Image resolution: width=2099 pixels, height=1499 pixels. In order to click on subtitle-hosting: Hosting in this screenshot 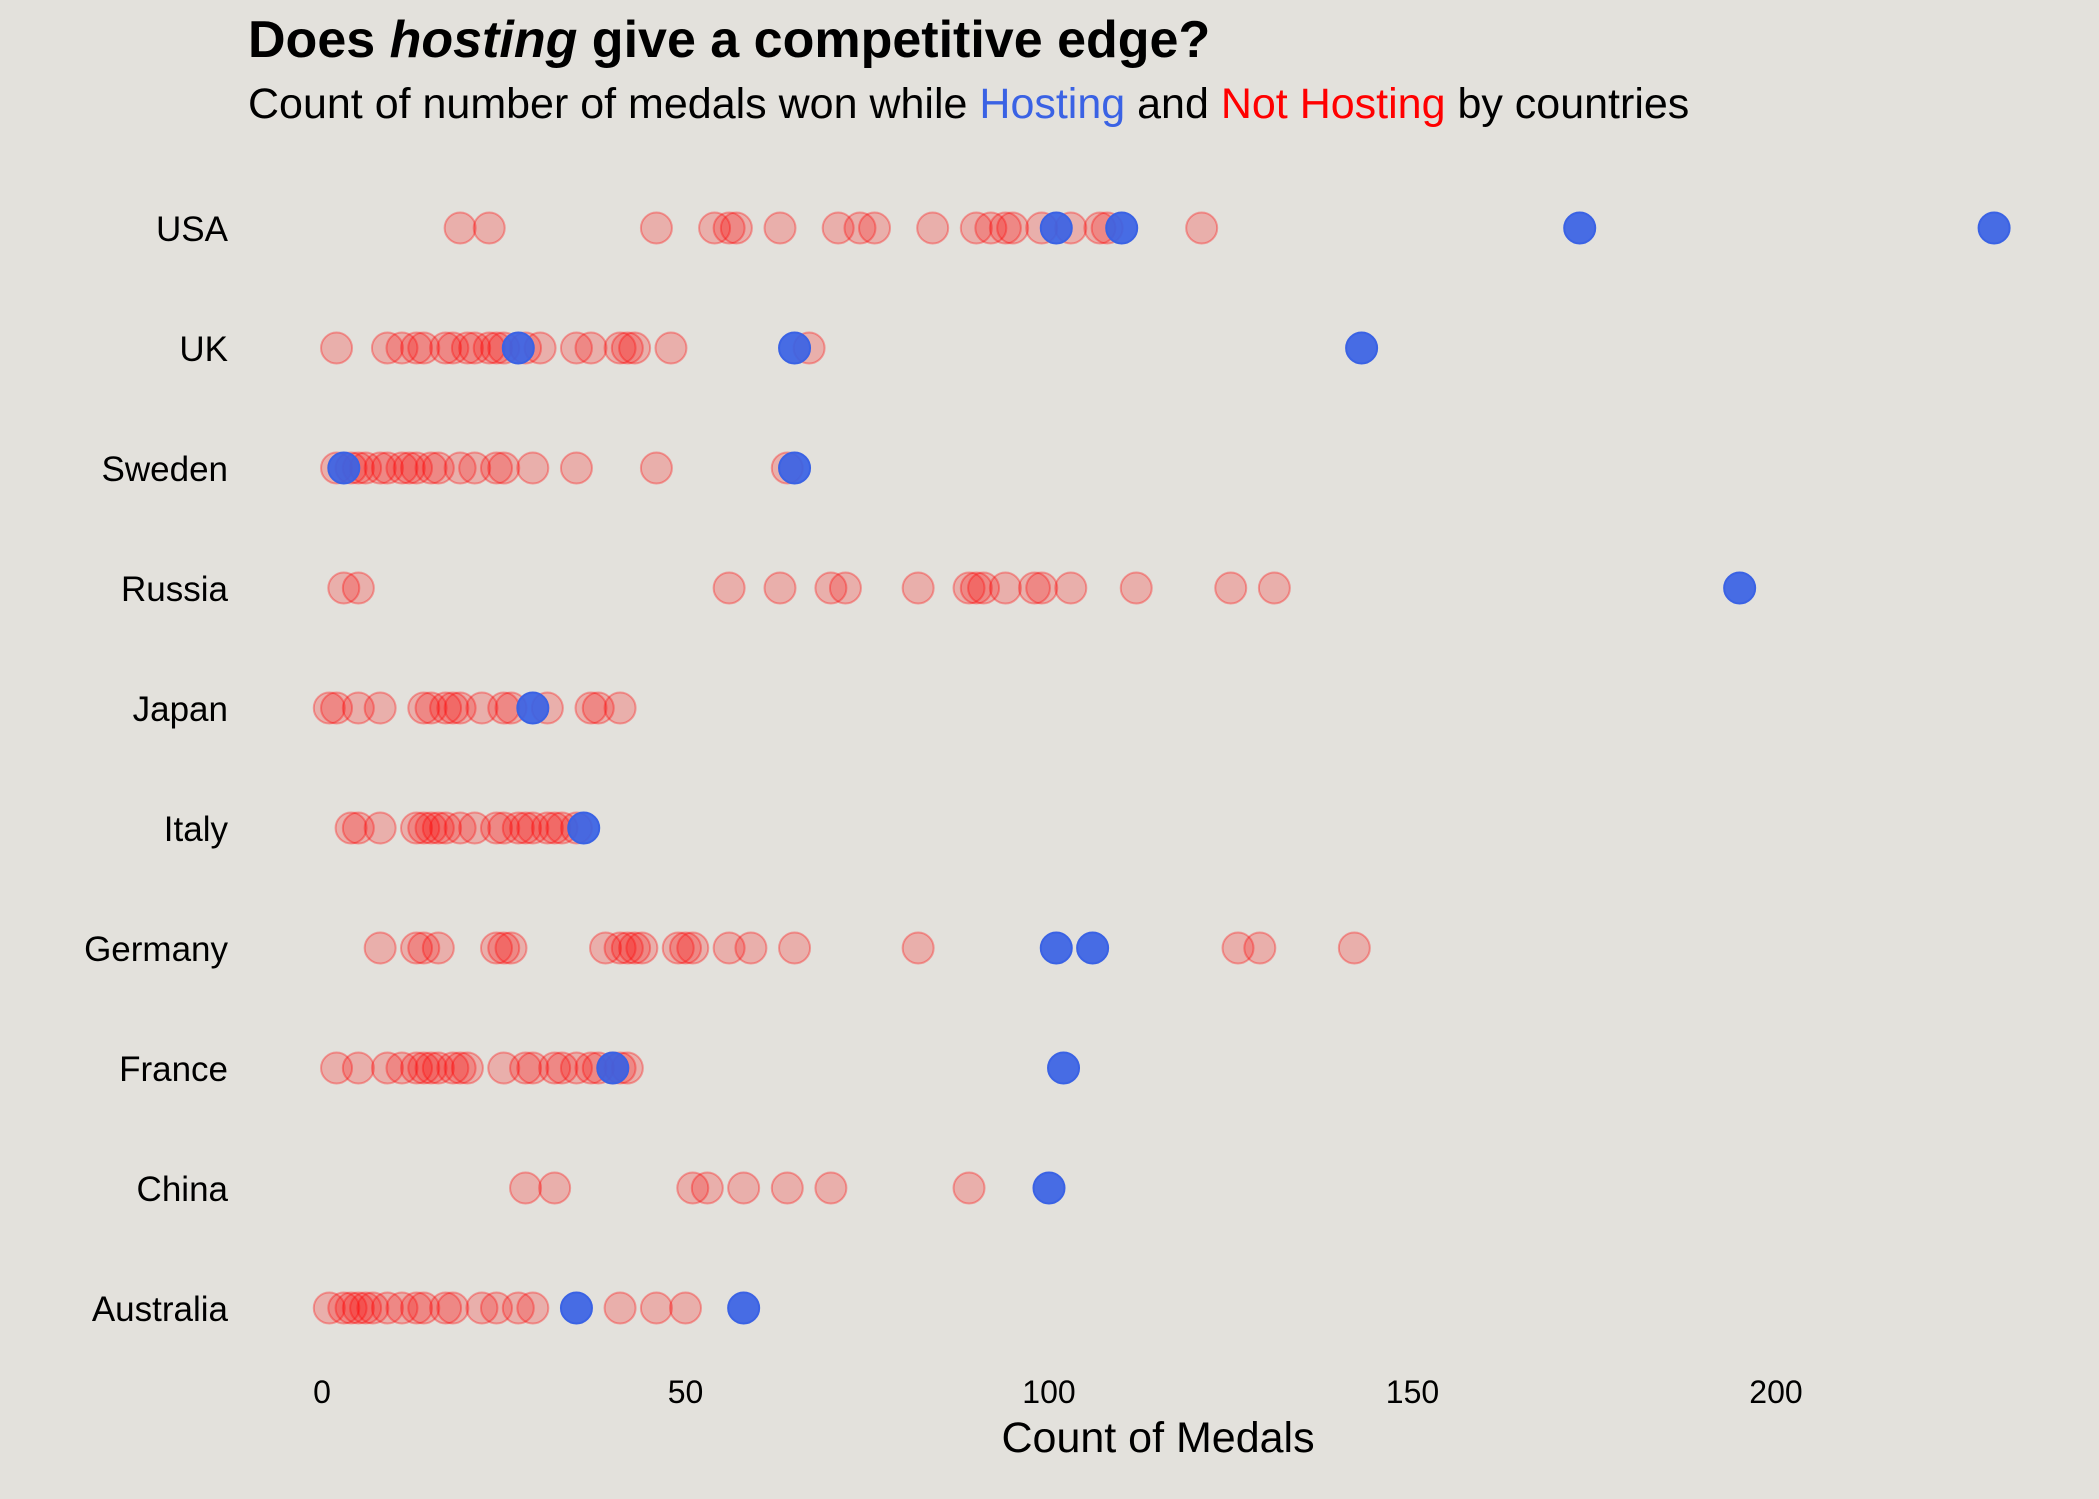, I will do `click(1052, 104)`.